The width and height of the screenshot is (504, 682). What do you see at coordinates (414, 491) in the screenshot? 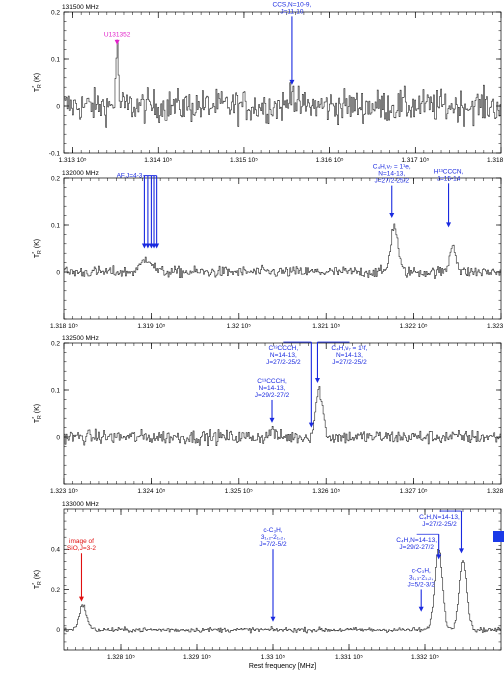
I see `x-tick-label: 1.327 10⁵` at bounding box center [414, 491].